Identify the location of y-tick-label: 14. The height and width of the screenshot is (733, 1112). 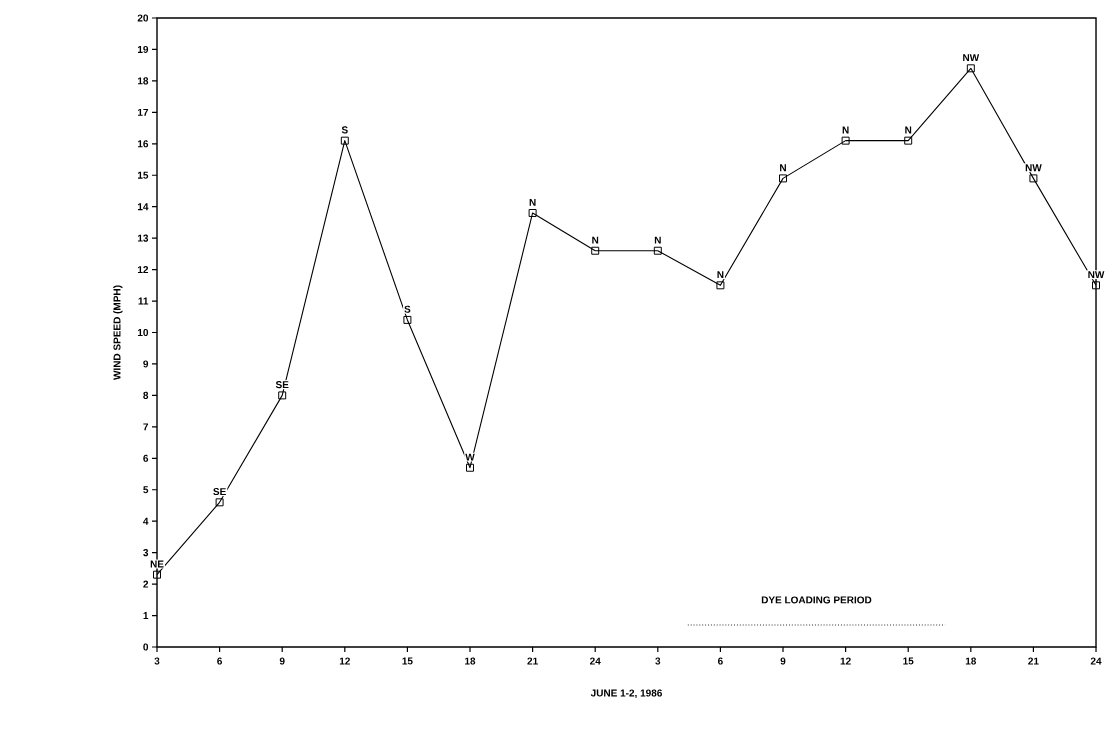
(143, 207).